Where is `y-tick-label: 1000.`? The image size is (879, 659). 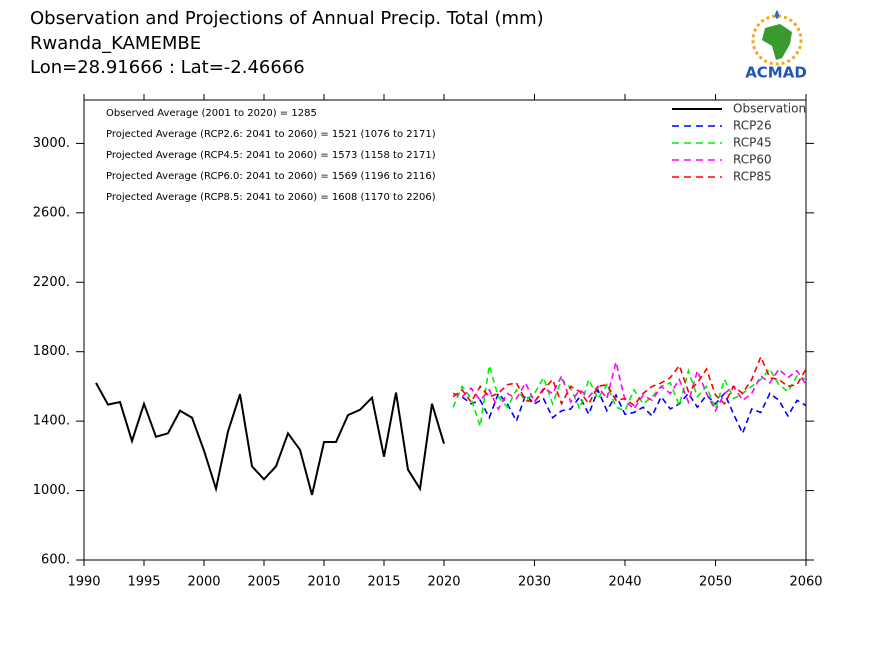
y-tick-label: 1000. is located at coordinates (51, 490).